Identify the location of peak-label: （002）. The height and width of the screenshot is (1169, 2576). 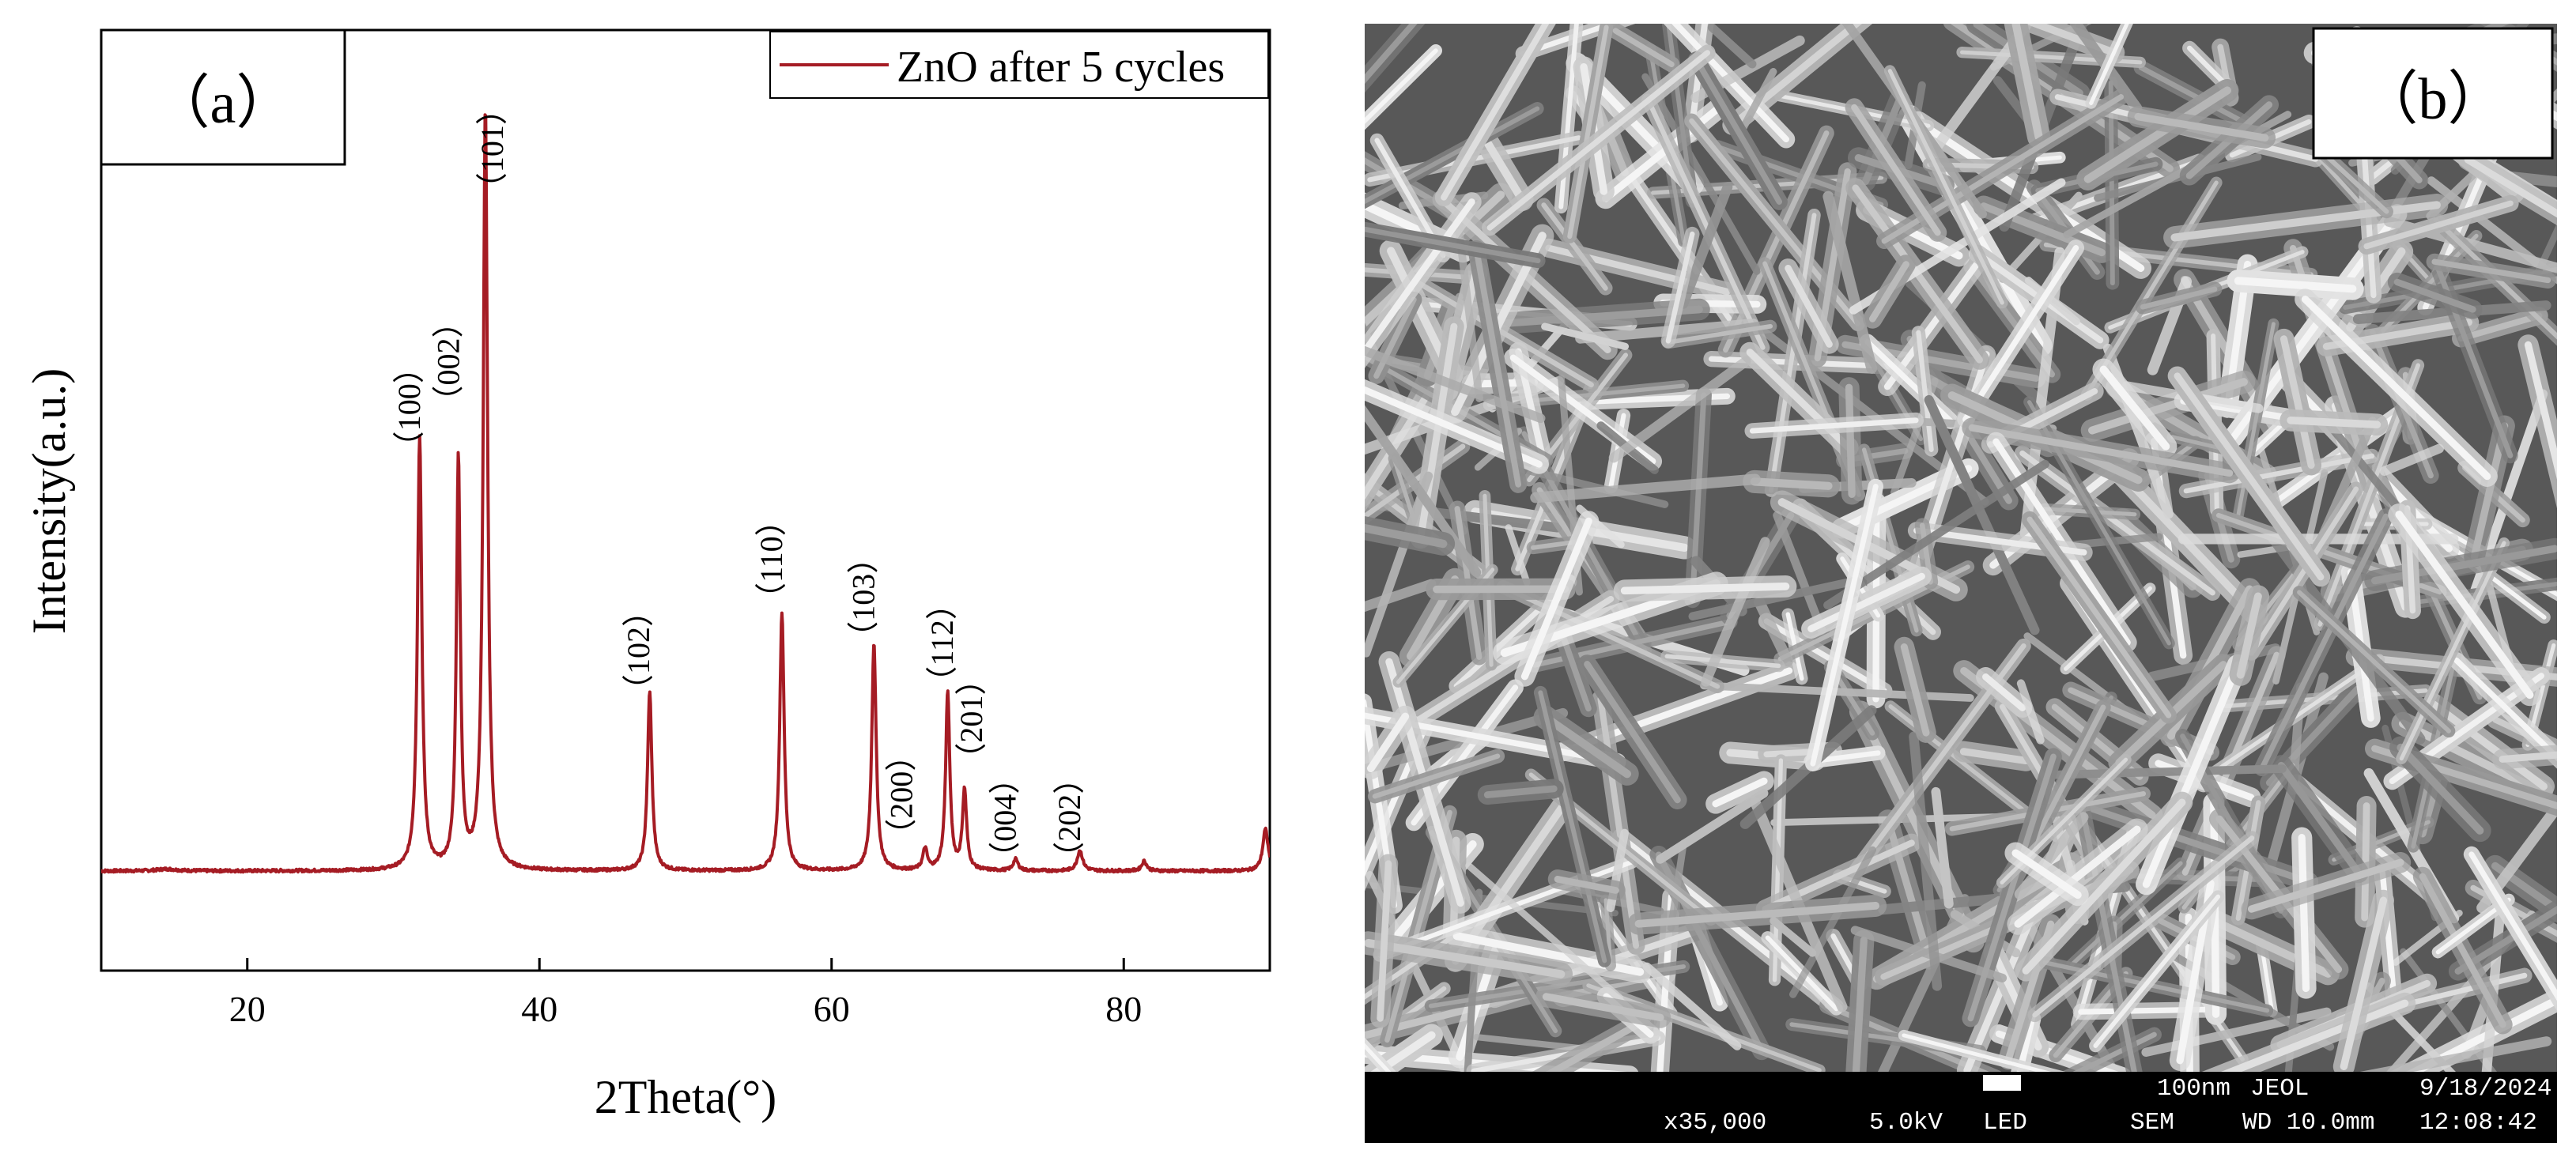
(448, 362).